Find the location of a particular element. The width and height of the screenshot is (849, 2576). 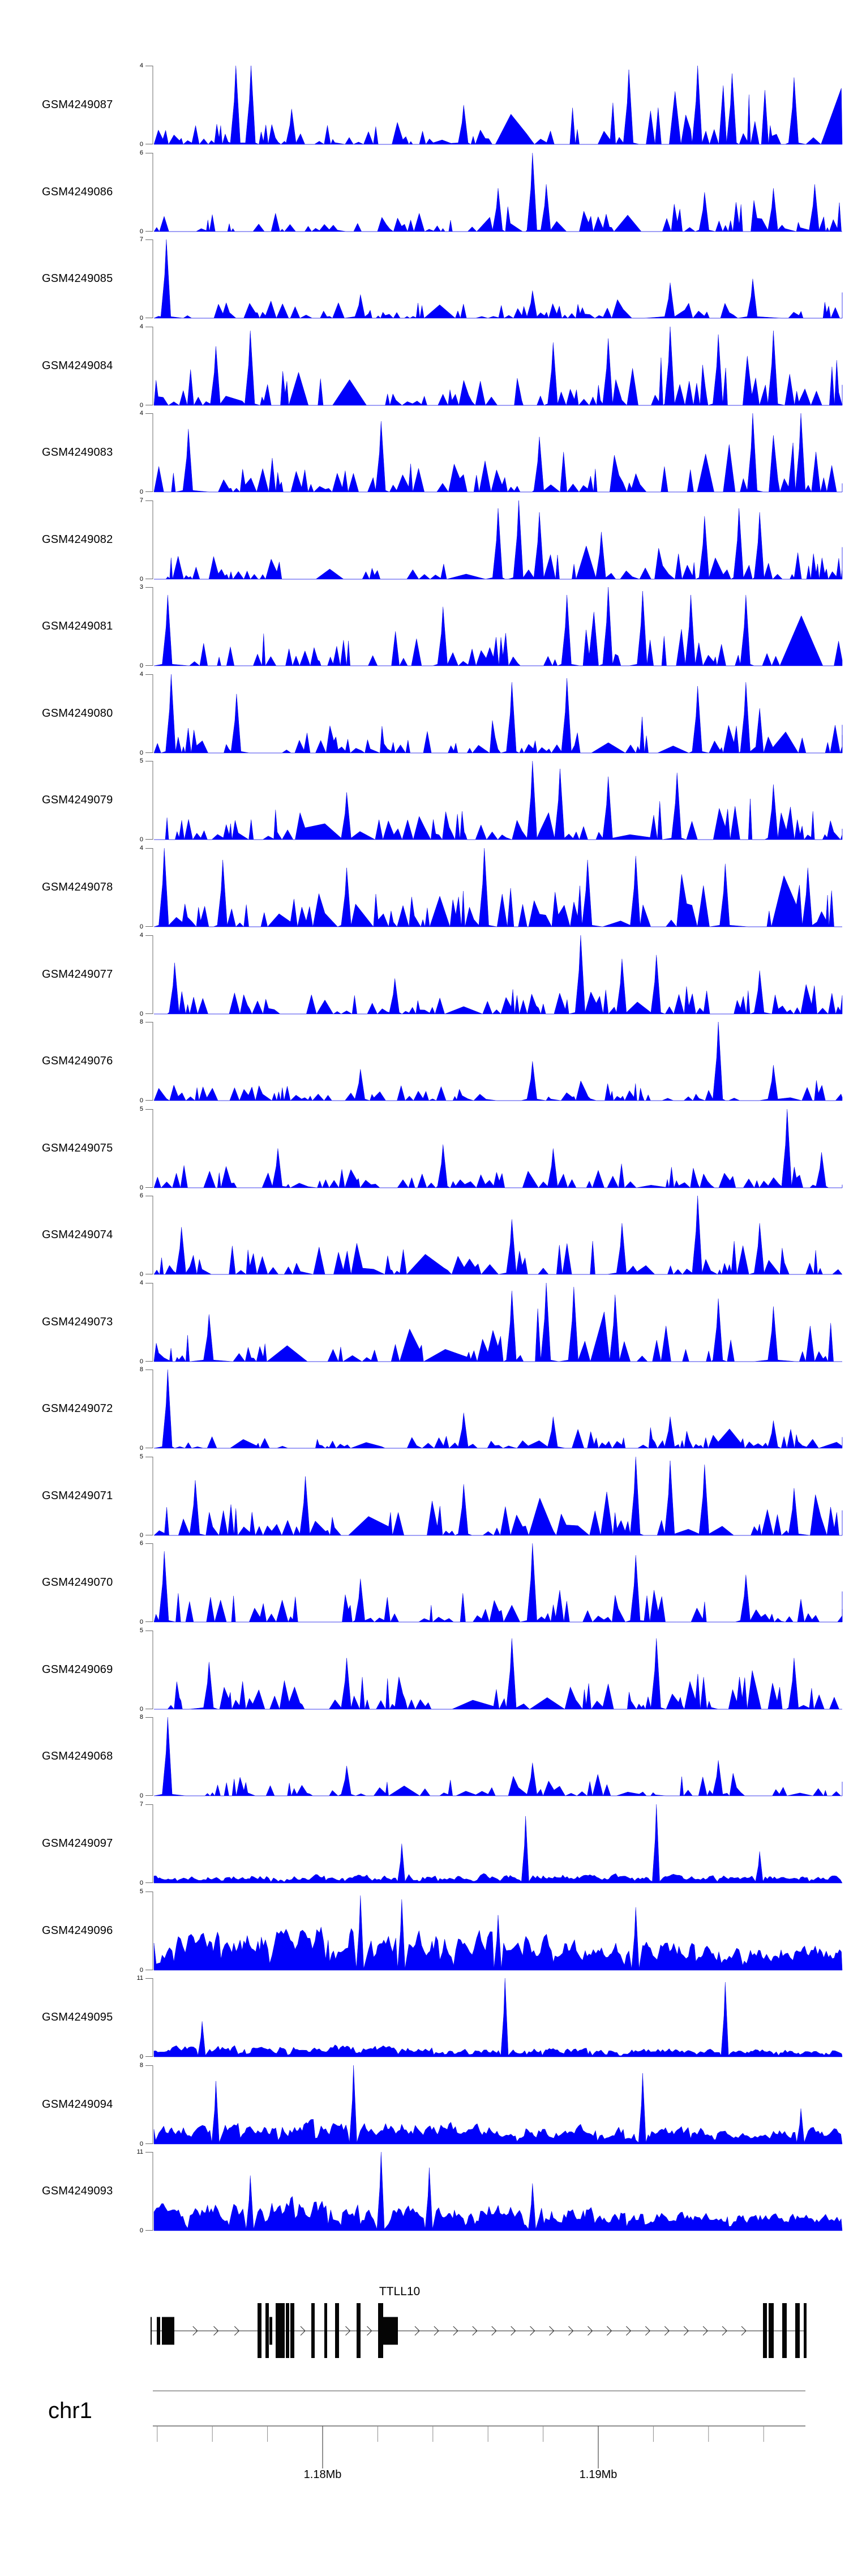

y-axis-max-label: 3 is located at coordinates (141, 587).